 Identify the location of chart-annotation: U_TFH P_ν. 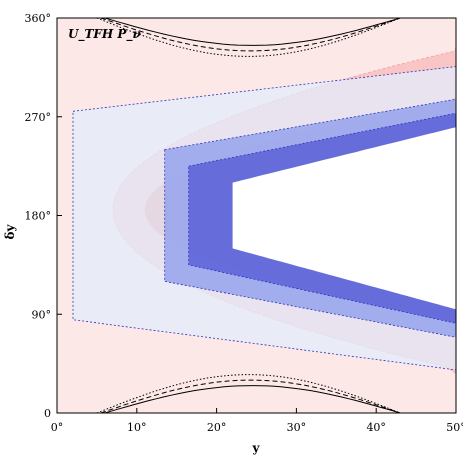
(104, 34).